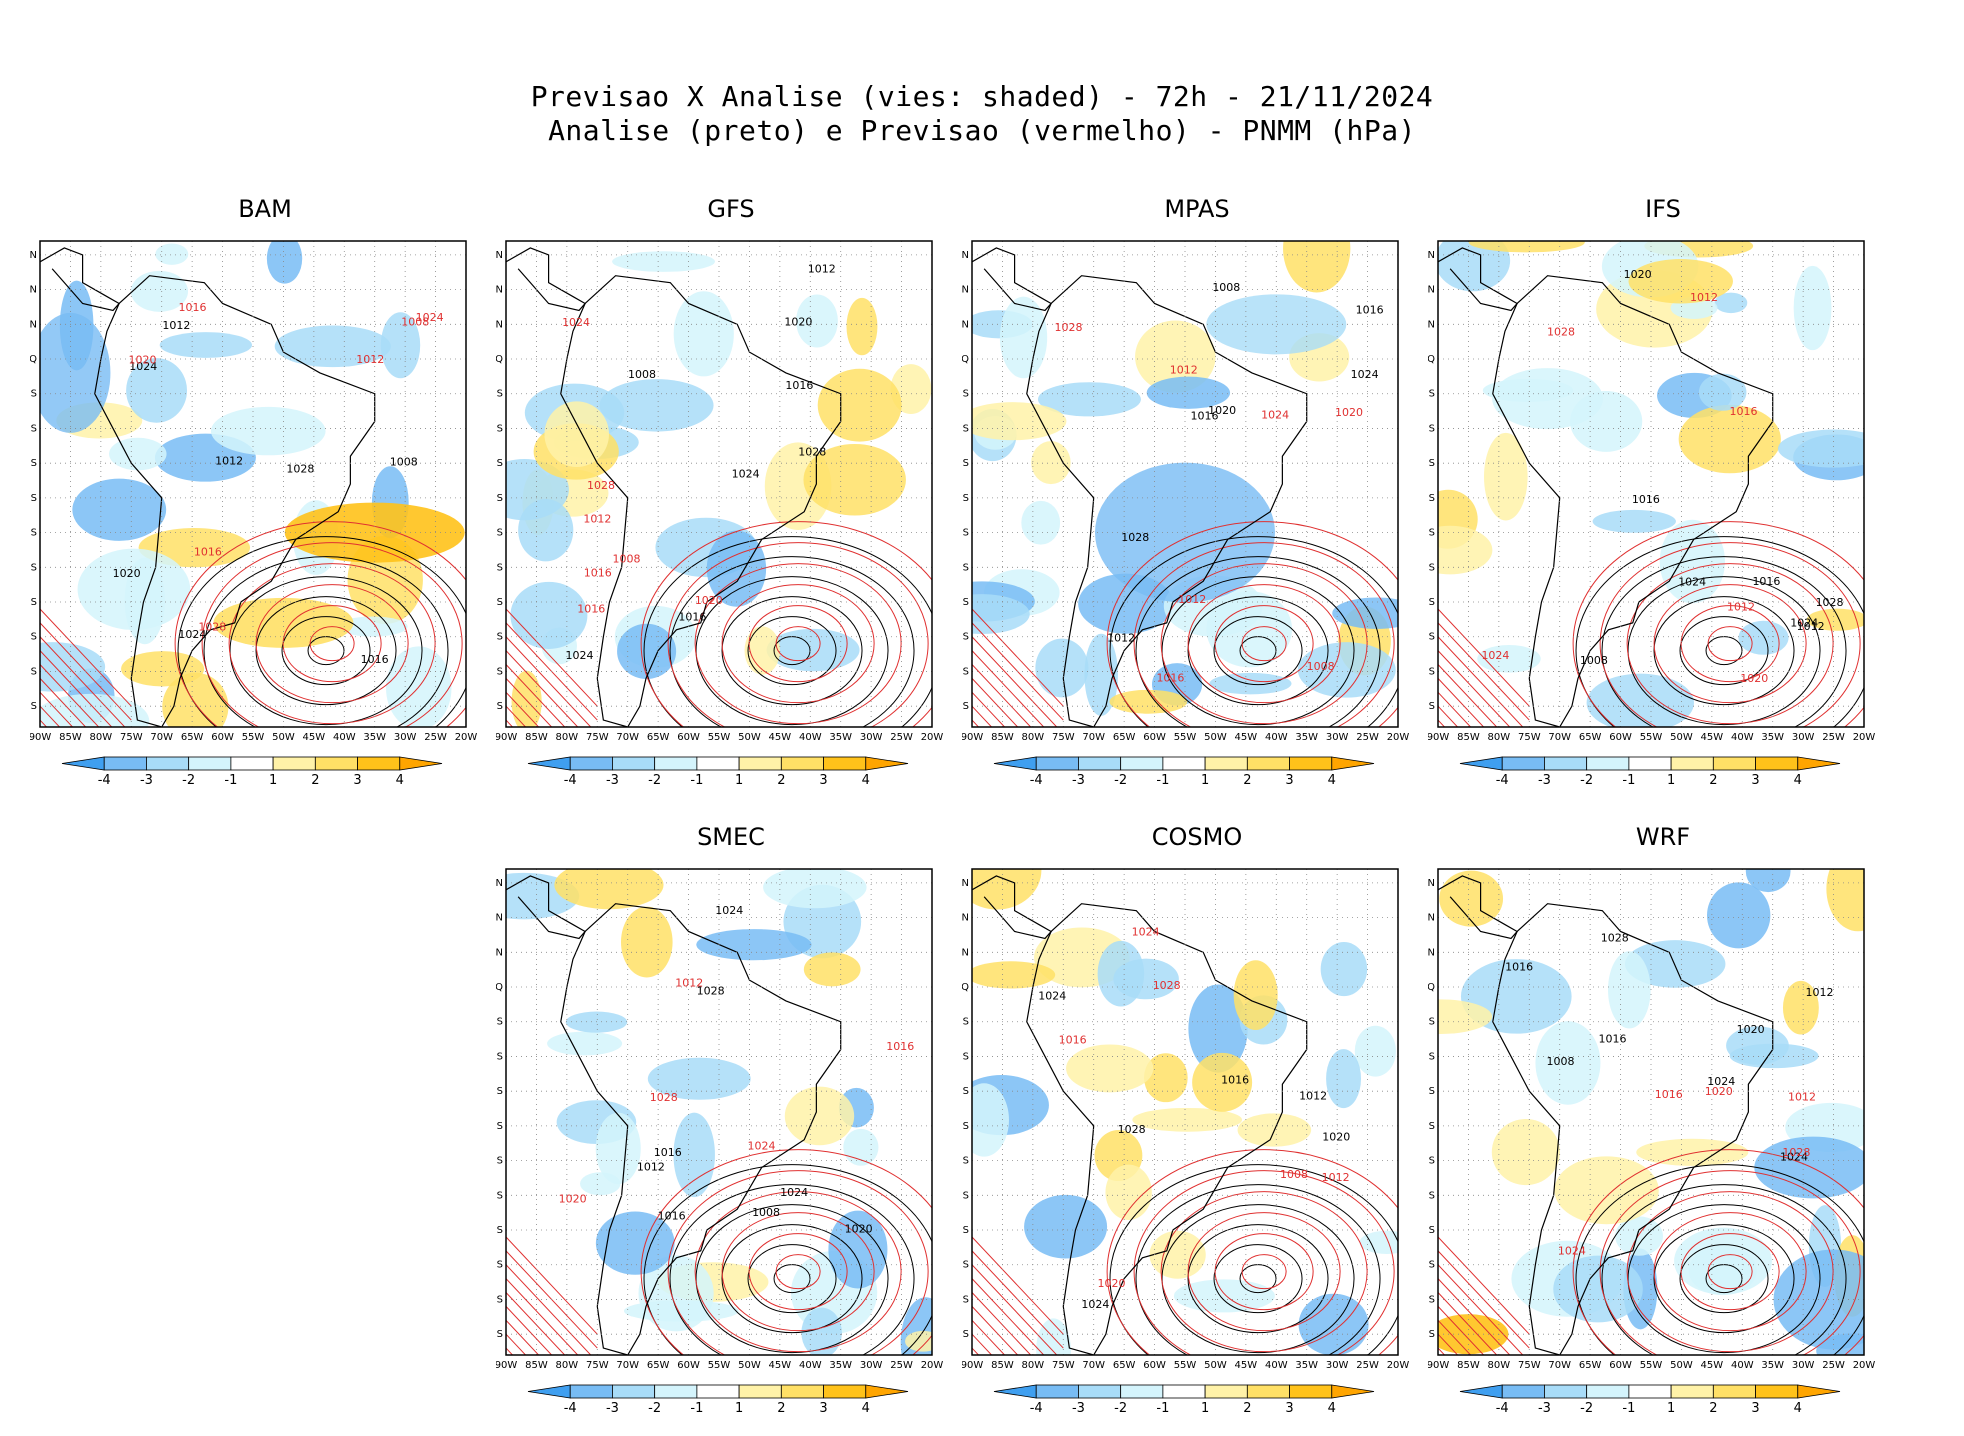 This screenshot has height=1436, width=1964. I want to click on lon-tick-label: 75W, so click(1529, 1365).